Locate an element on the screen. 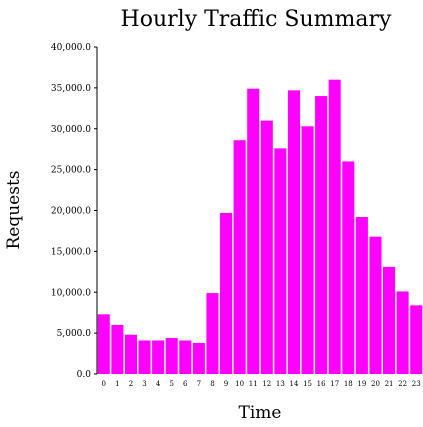  chart-title: Hourly Traffic Summary is located at coordinates (256, 19).